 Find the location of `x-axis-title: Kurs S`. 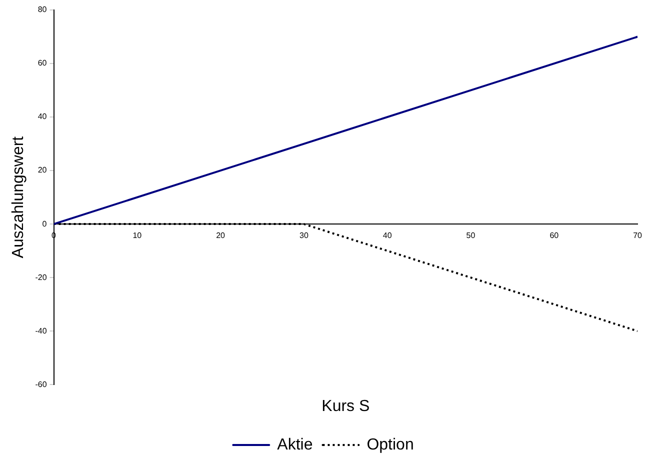

x-axis-title: Kurs S is located at coordinates (346, 407).